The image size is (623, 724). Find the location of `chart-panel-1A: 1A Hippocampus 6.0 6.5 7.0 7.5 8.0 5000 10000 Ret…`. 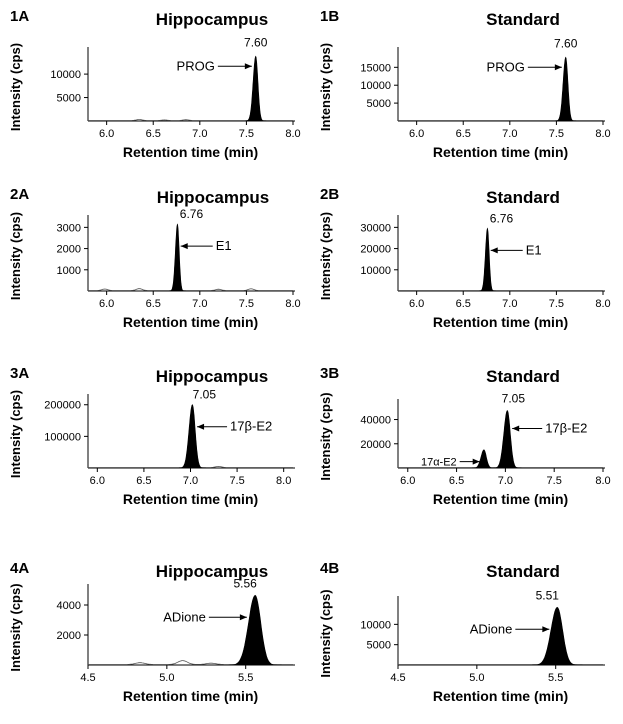

chart-panel-1A: 1A Hippocampus 6.0 6.5 7.0 7.5 8.0 5000 10000 Ret… is located at coordinates (154, 84).